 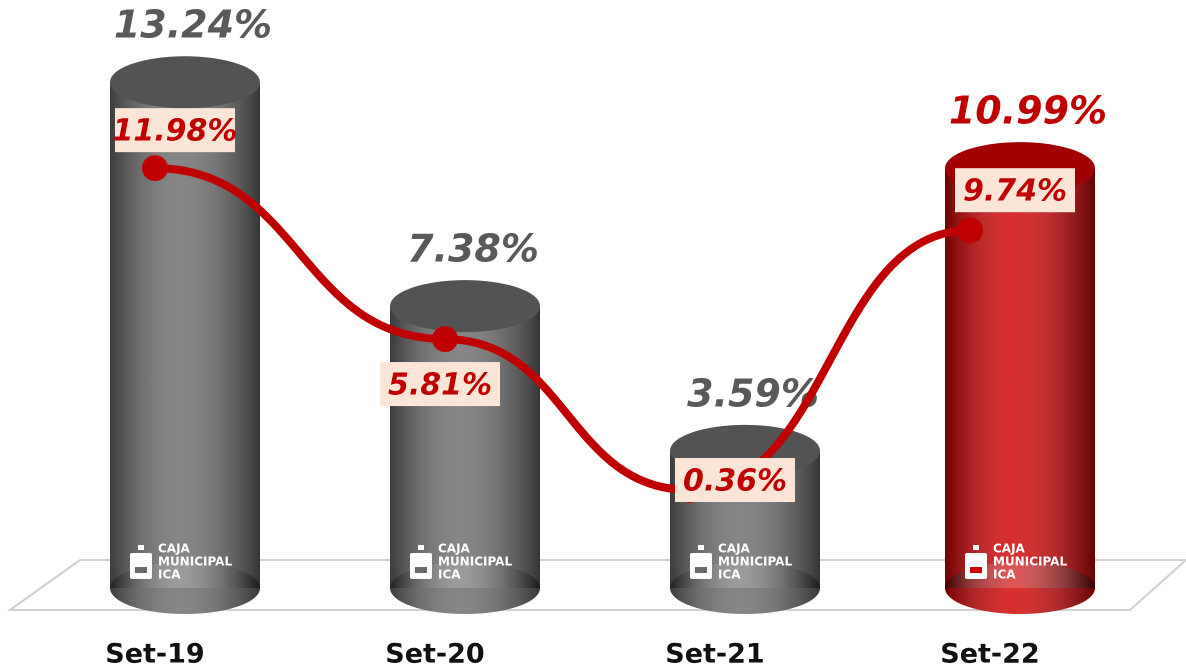 What do you see at coordinates (753, 393) in the screenshot?
I see `bar-value-label: 3.59%` at bounding box center [753, 393].